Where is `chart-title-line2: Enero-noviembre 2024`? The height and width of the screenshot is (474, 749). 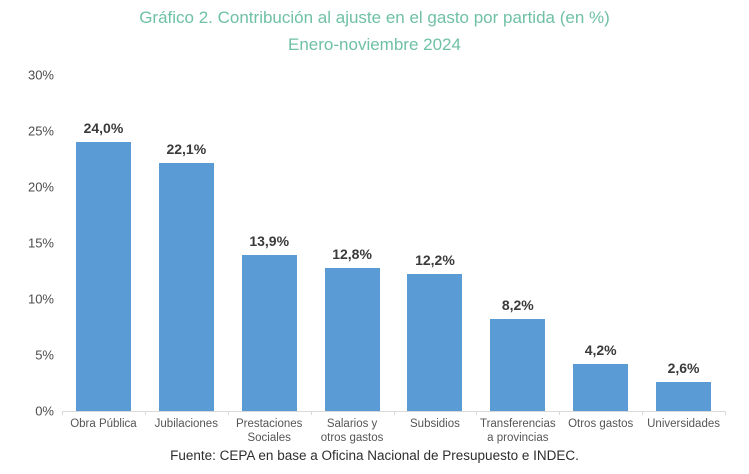
chart-title-line2: Enero-noviembre 2024 is located at coordinates (374, 44).